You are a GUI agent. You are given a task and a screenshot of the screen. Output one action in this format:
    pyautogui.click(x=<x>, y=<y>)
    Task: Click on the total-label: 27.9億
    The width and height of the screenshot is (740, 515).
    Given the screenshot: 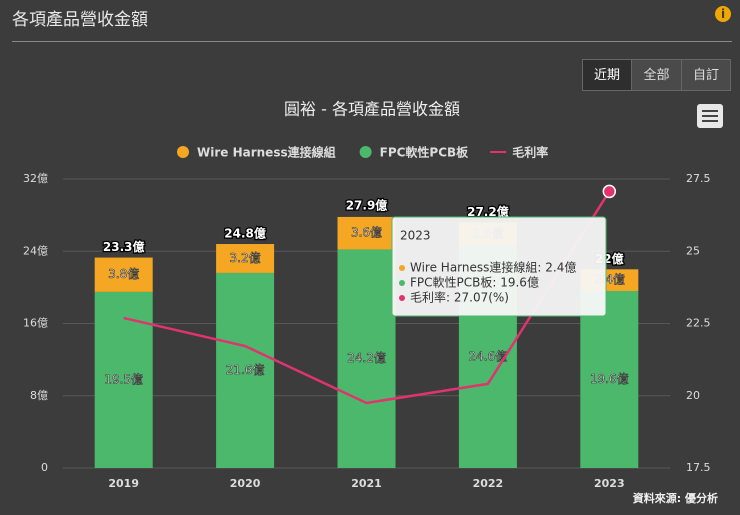 What is the action you would take?
    pyautogui.click(x=367, y=205)
    